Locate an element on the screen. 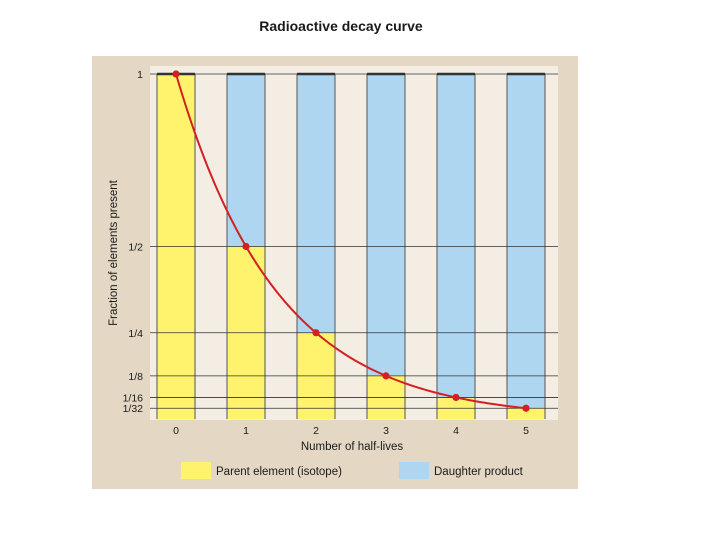 This screenshot has width=720, height=540. y-axis-title: Fraction of elements present is located at coordinates (114, 252).